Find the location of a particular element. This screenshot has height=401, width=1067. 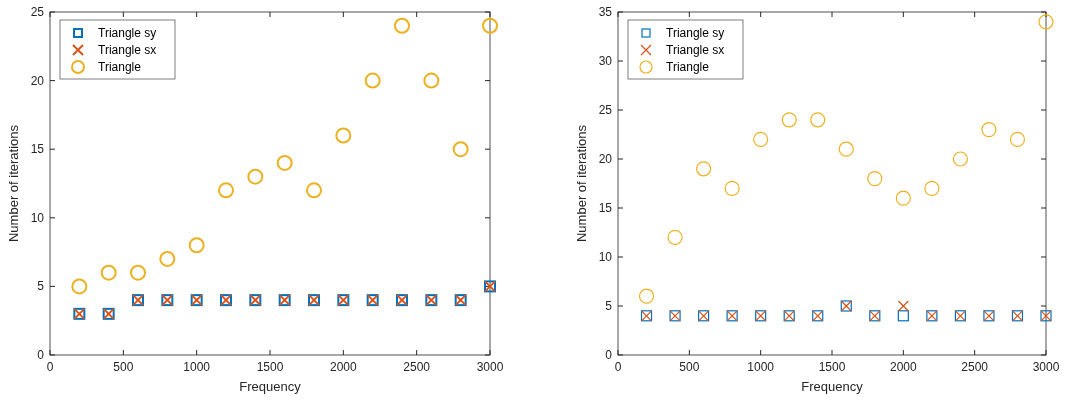

y-tick-label: 35 is located at coordinates (605, 12).